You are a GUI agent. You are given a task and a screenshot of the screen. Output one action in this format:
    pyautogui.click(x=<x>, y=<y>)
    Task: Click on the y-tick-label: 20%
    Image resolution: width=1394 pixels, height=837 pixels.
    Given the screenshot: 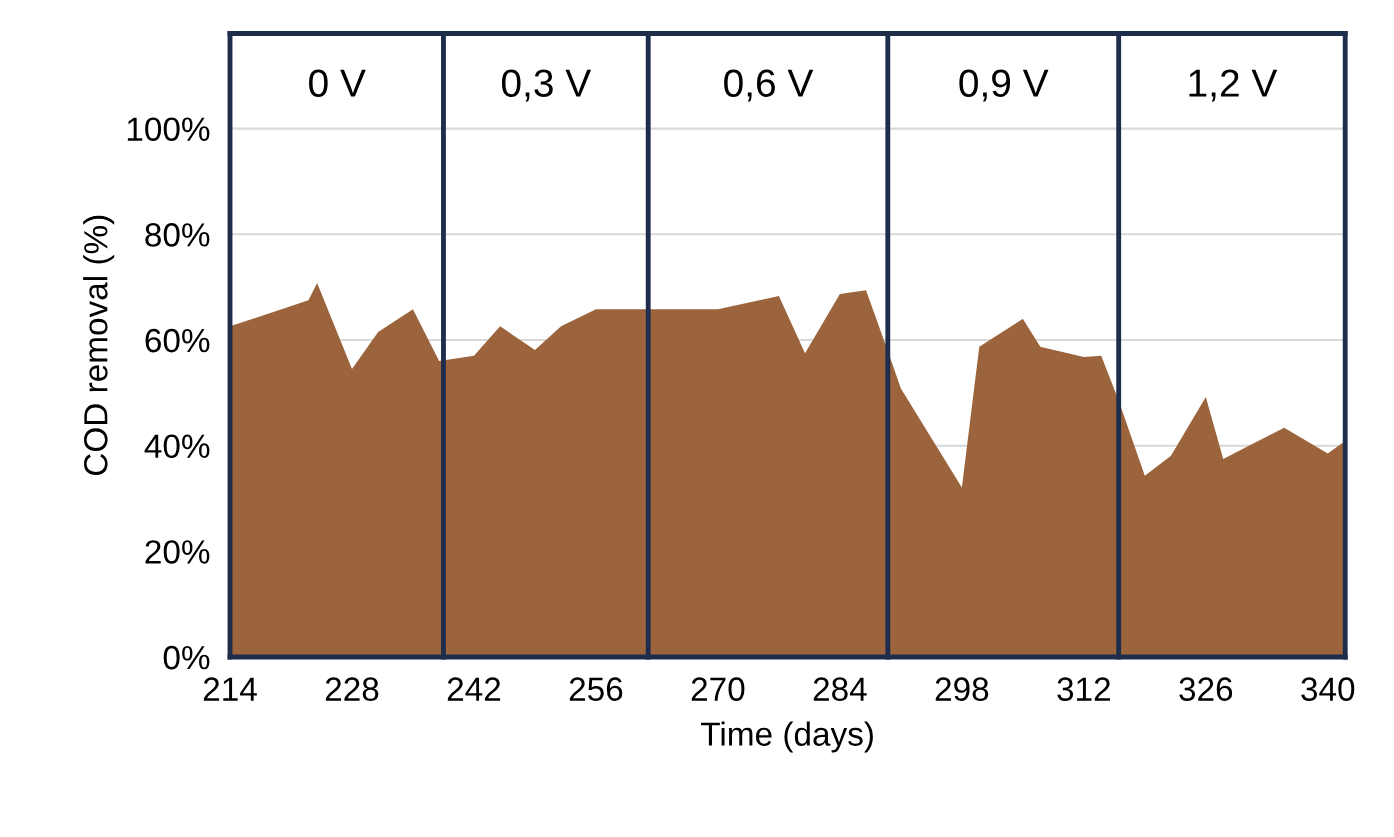 What is the action you would take?
    pyautogui.click(x=177, y=552)
    